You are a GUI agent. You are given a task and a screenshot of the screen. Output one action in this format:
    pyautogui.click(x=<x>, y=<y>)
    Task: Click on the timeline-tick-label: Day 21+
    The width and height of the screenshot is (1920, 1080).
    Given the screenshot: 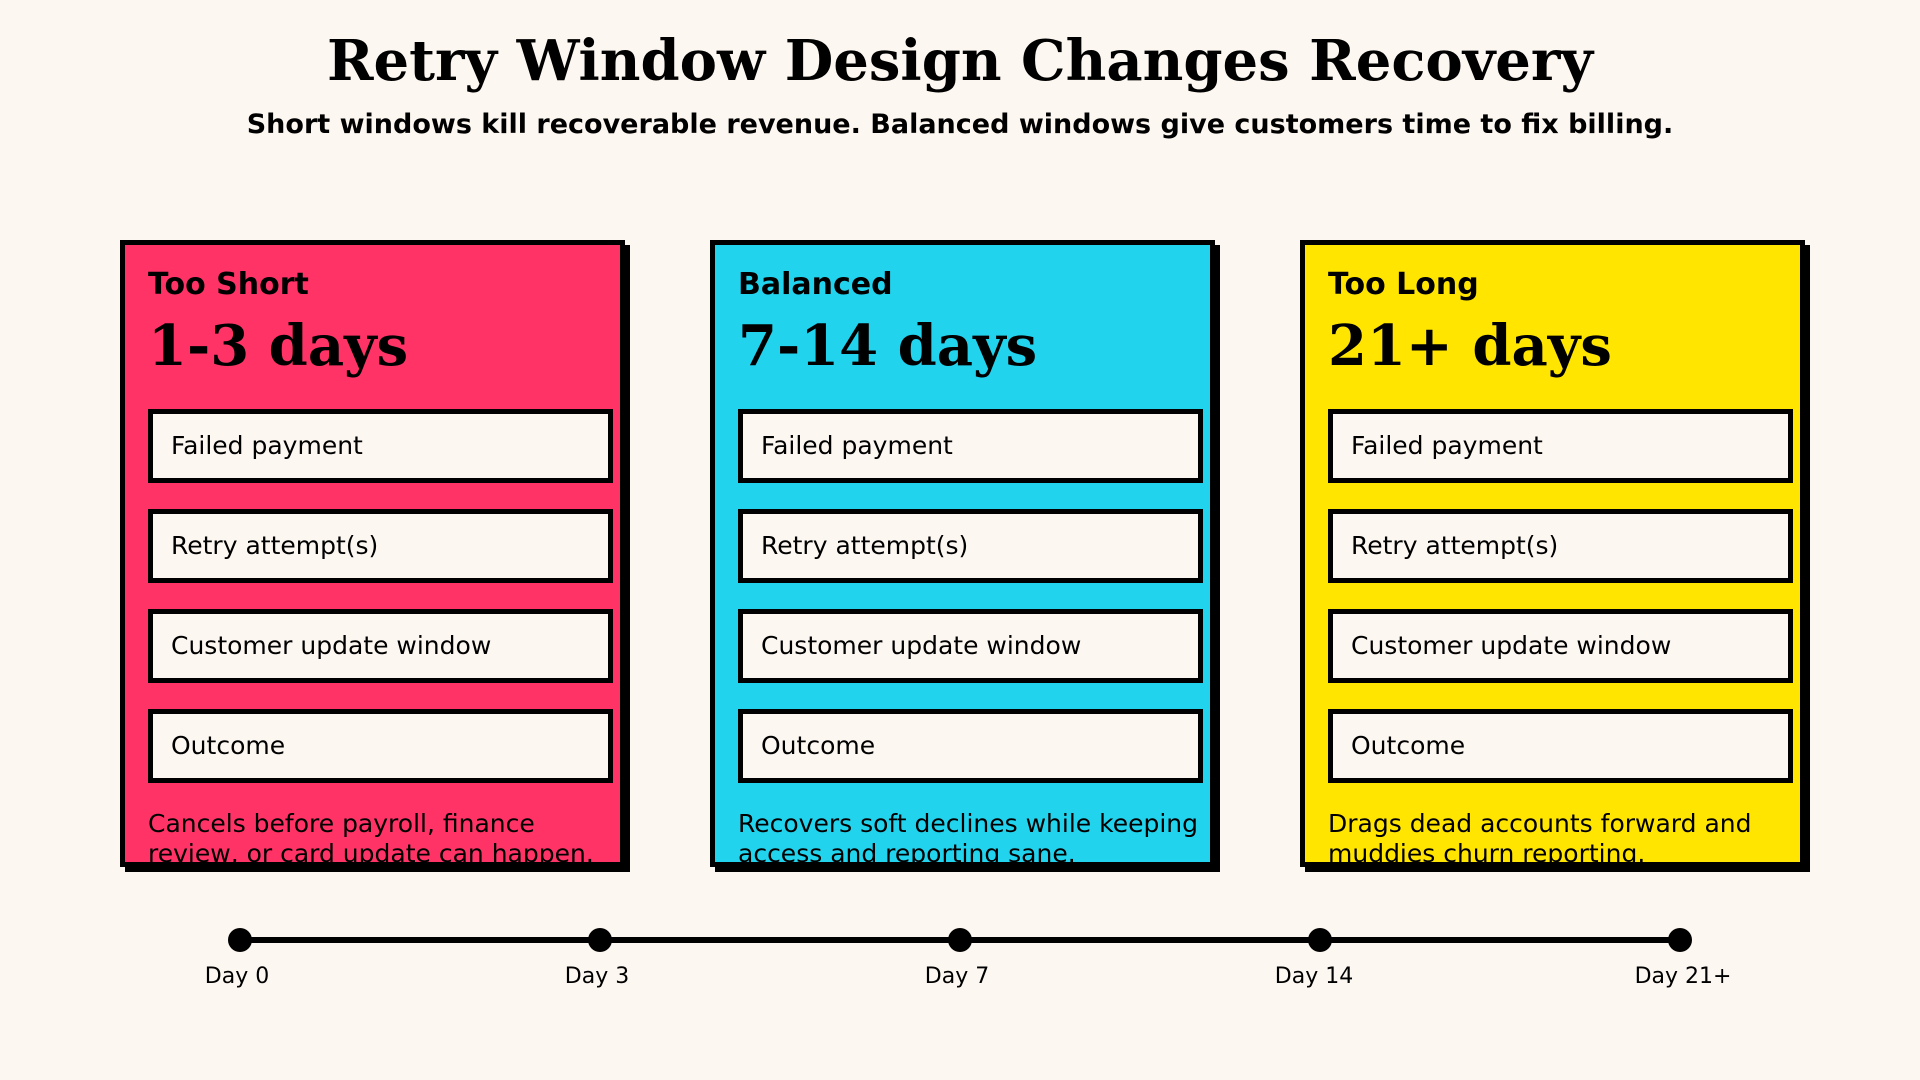 What is the action you would take?
    pyautogui.click(x=1683, y=976)
    